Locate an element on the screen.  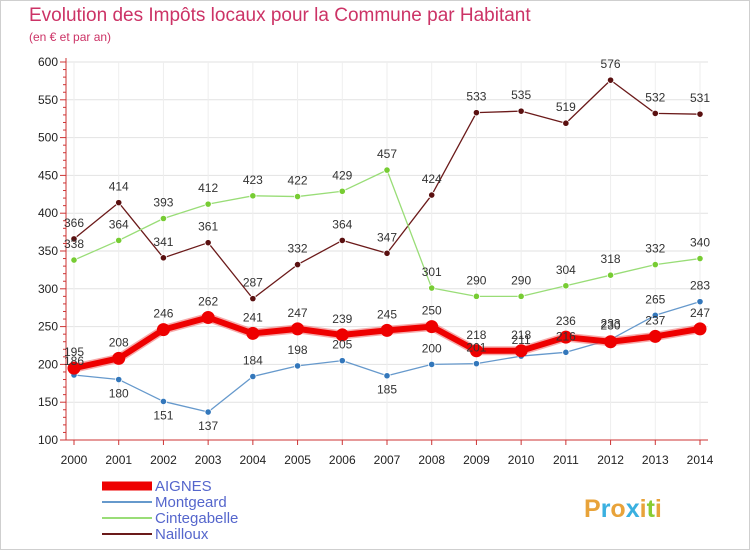
x-tick-label: 2011 is located at coordinates (566, 460).